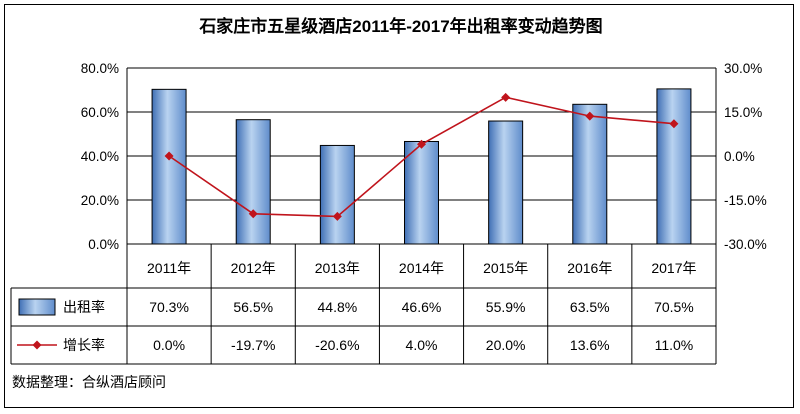 The image size is (800, 414). I want to click on category-label: 2017年, so click(673, 268).